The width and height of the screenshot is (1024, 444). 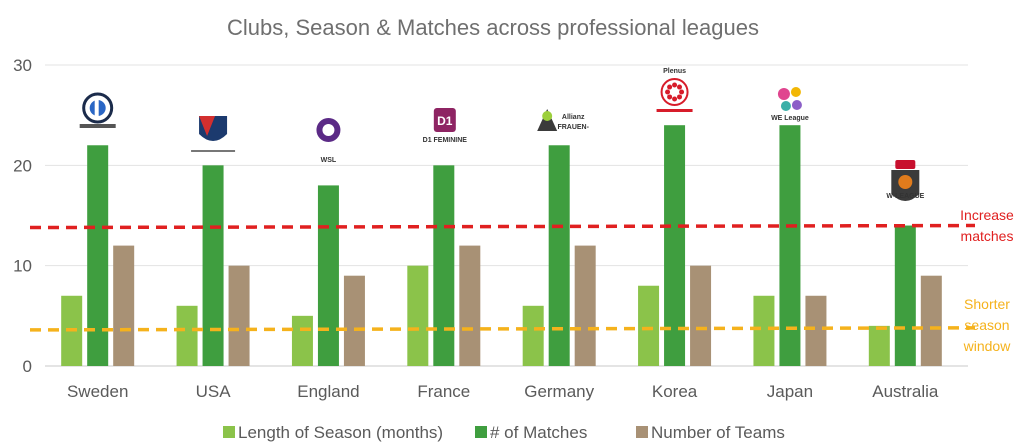 What do you see at coordinates (27, 366) in the screenshot?
I see `y-tick-label: 0` at bounding box center [27, 366].